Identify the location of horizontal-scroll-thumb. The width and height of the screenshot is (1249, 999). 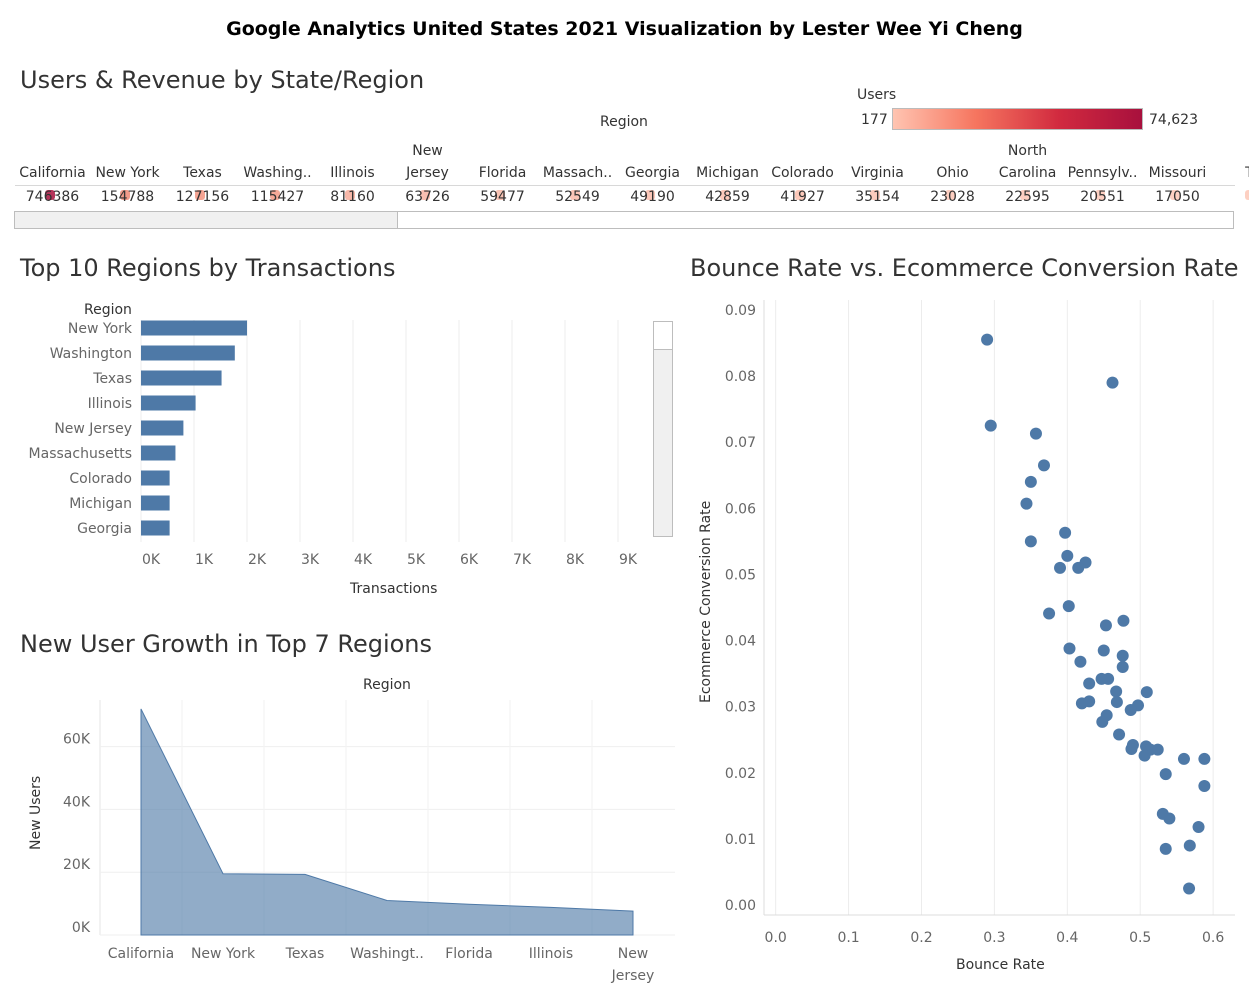
(206, 220).